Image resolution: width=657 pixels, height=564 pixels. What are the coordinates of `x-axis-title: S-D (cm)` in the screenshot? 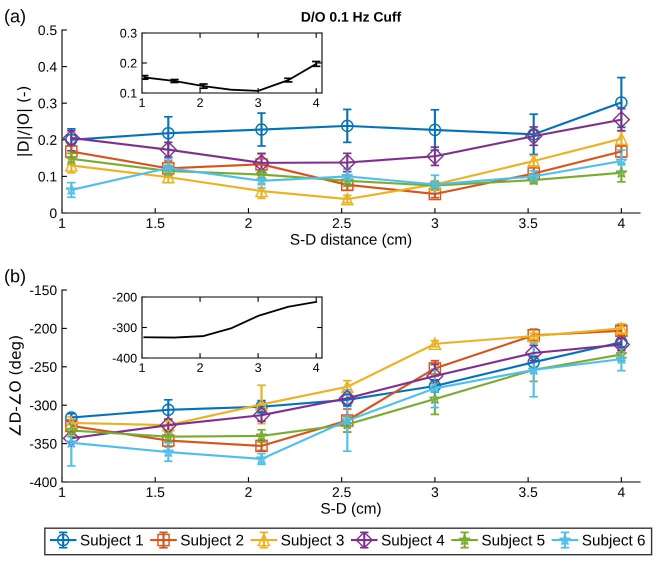 It's located at (351, 509).